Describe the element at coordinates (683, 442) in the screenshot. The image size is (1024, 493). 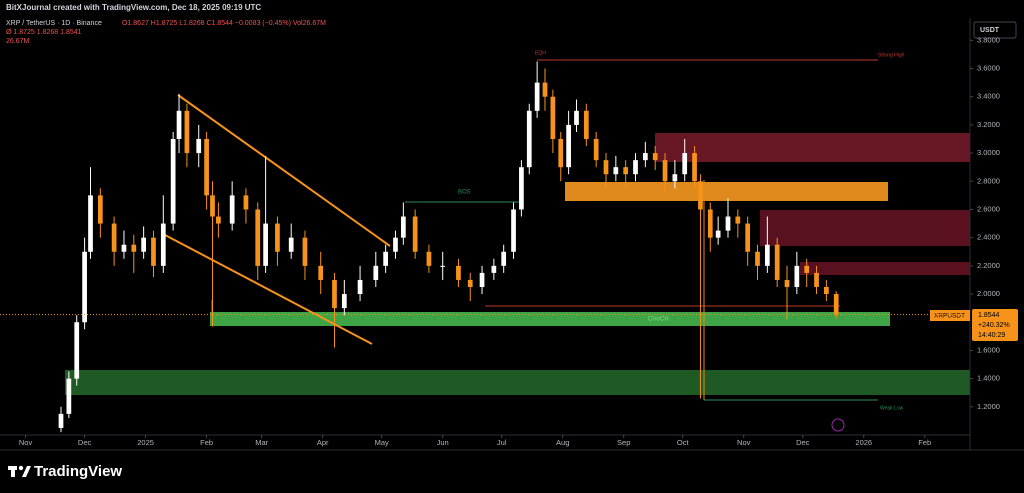
I see `x-tick-label: Oct` at that location.